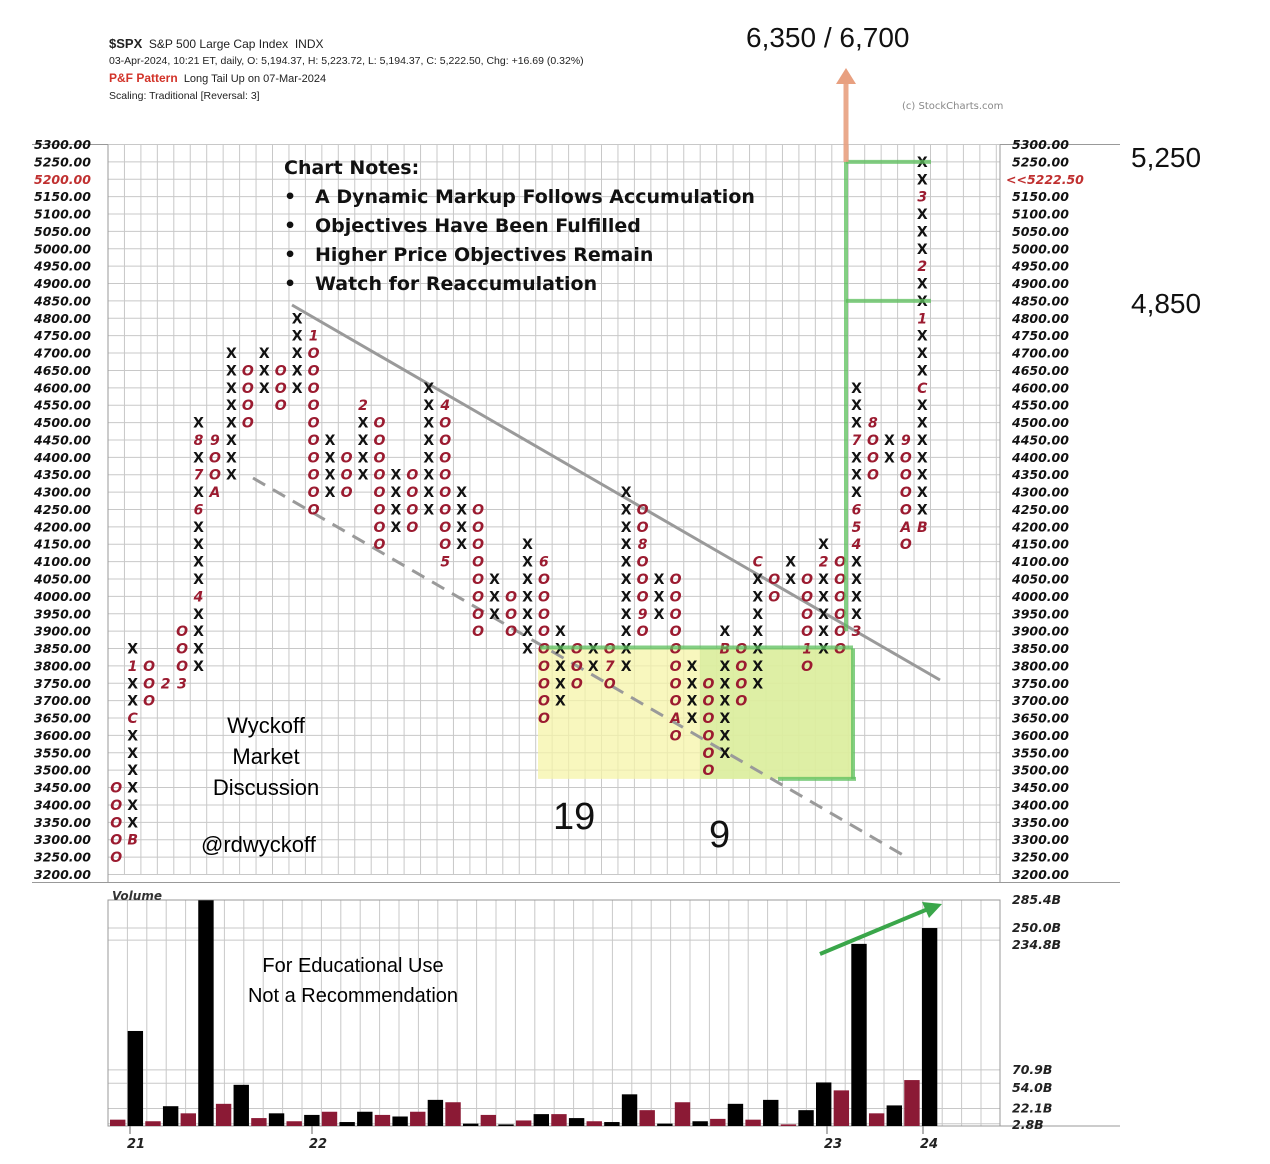  I want to click on price-label-left: 4250.00, so click(62, 509).